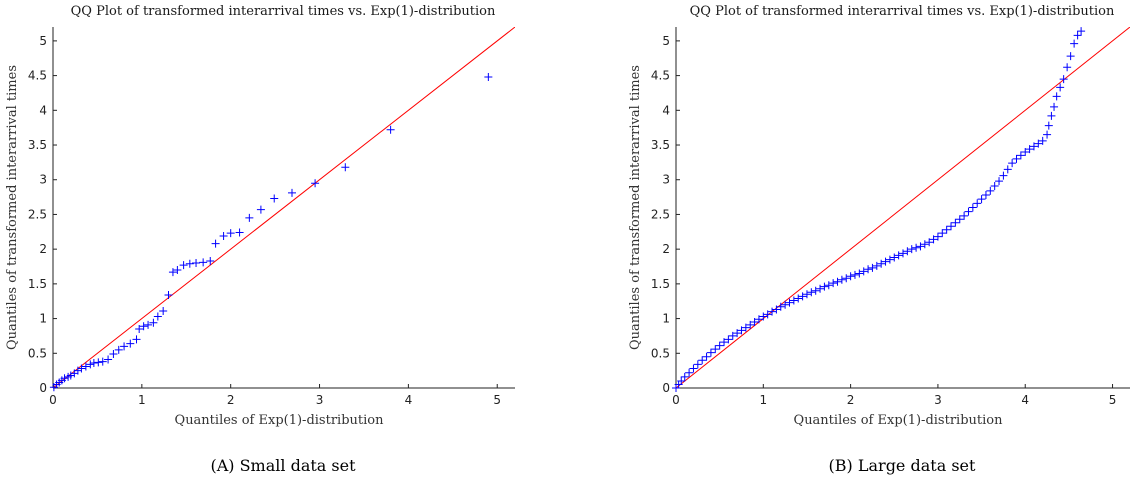 Image resolution: width=1138 pixels, height=481 pixels. Describe the element at coordinates (1113, 400) in the screenshot. I see `x-tick-label: 5` at that location.